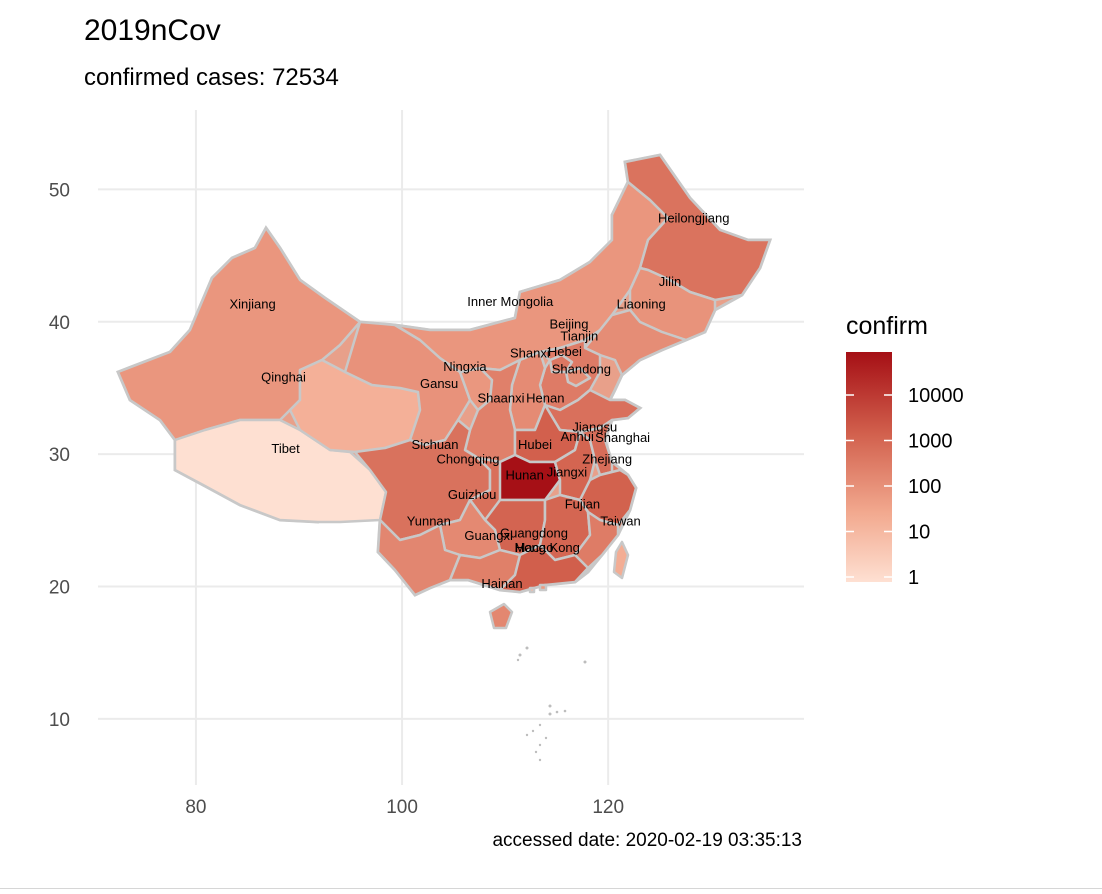 Image resolution: width=1102 pixels, height=894 pixels. I want to click on y-tick-label-1: 20, so click(59, 587).